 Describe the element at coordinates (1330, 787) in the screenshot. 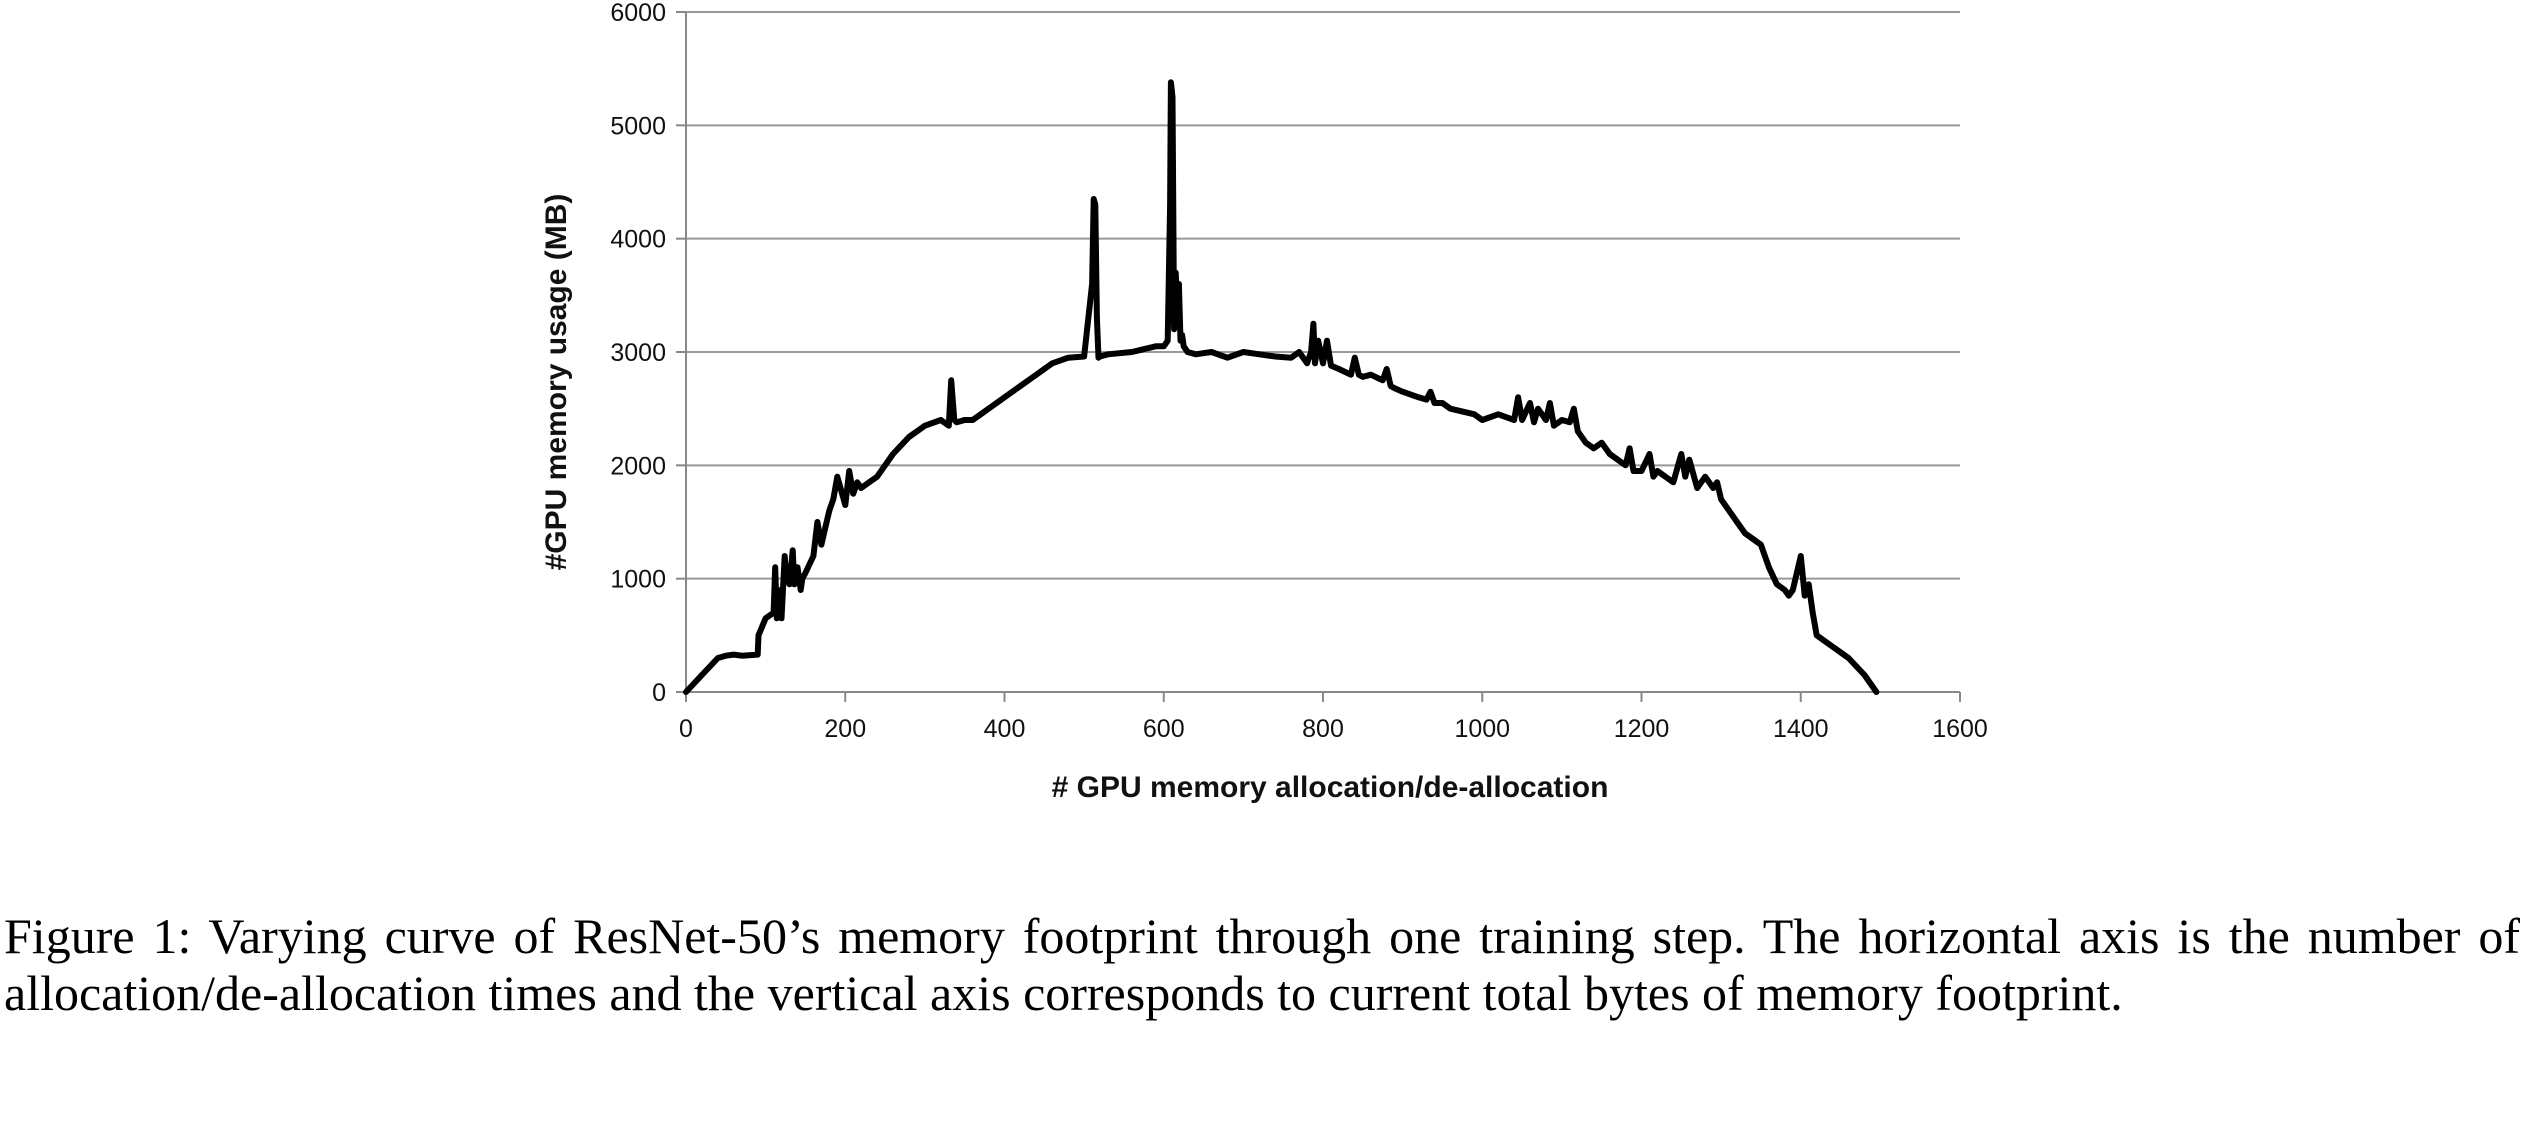

I see `x-axis-title: # GPU memory allocation/de-allocation` at that location.